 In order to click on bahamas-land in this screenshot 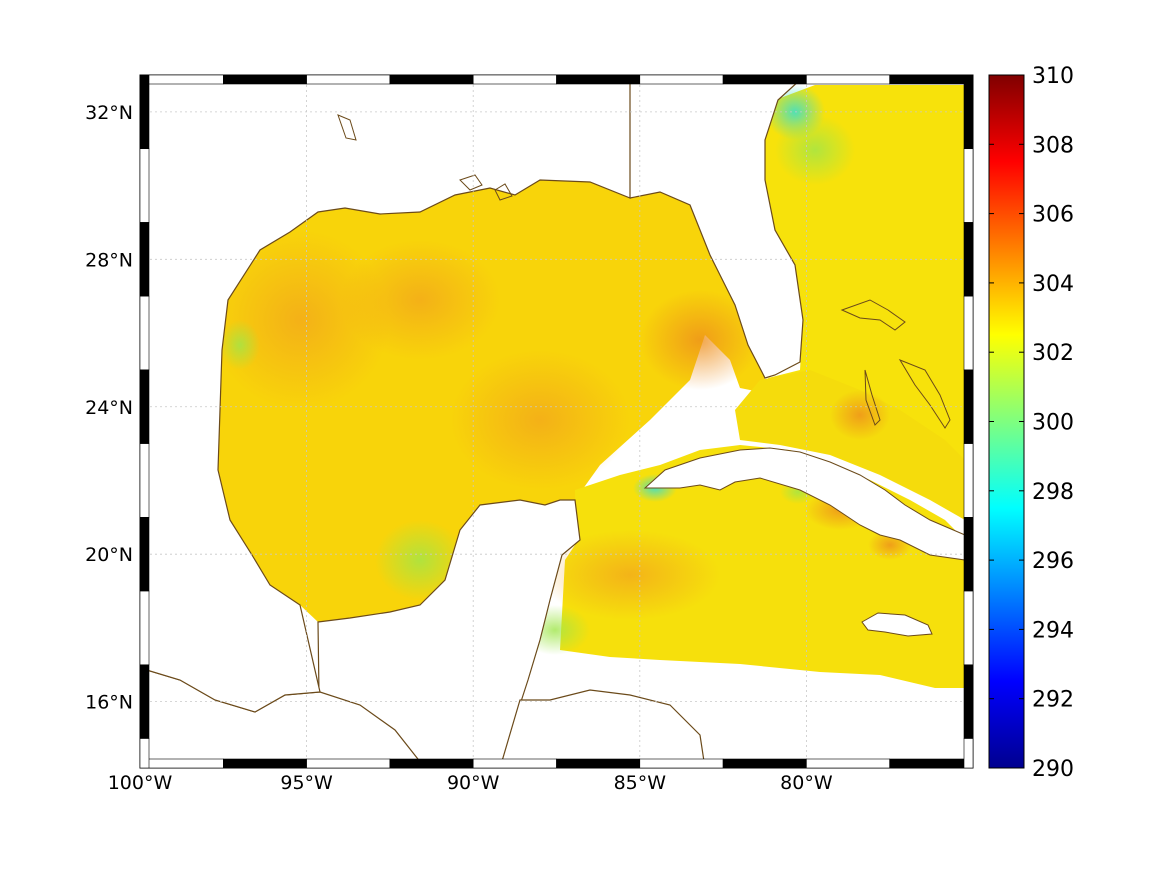, I will do `click(895, 364)`.